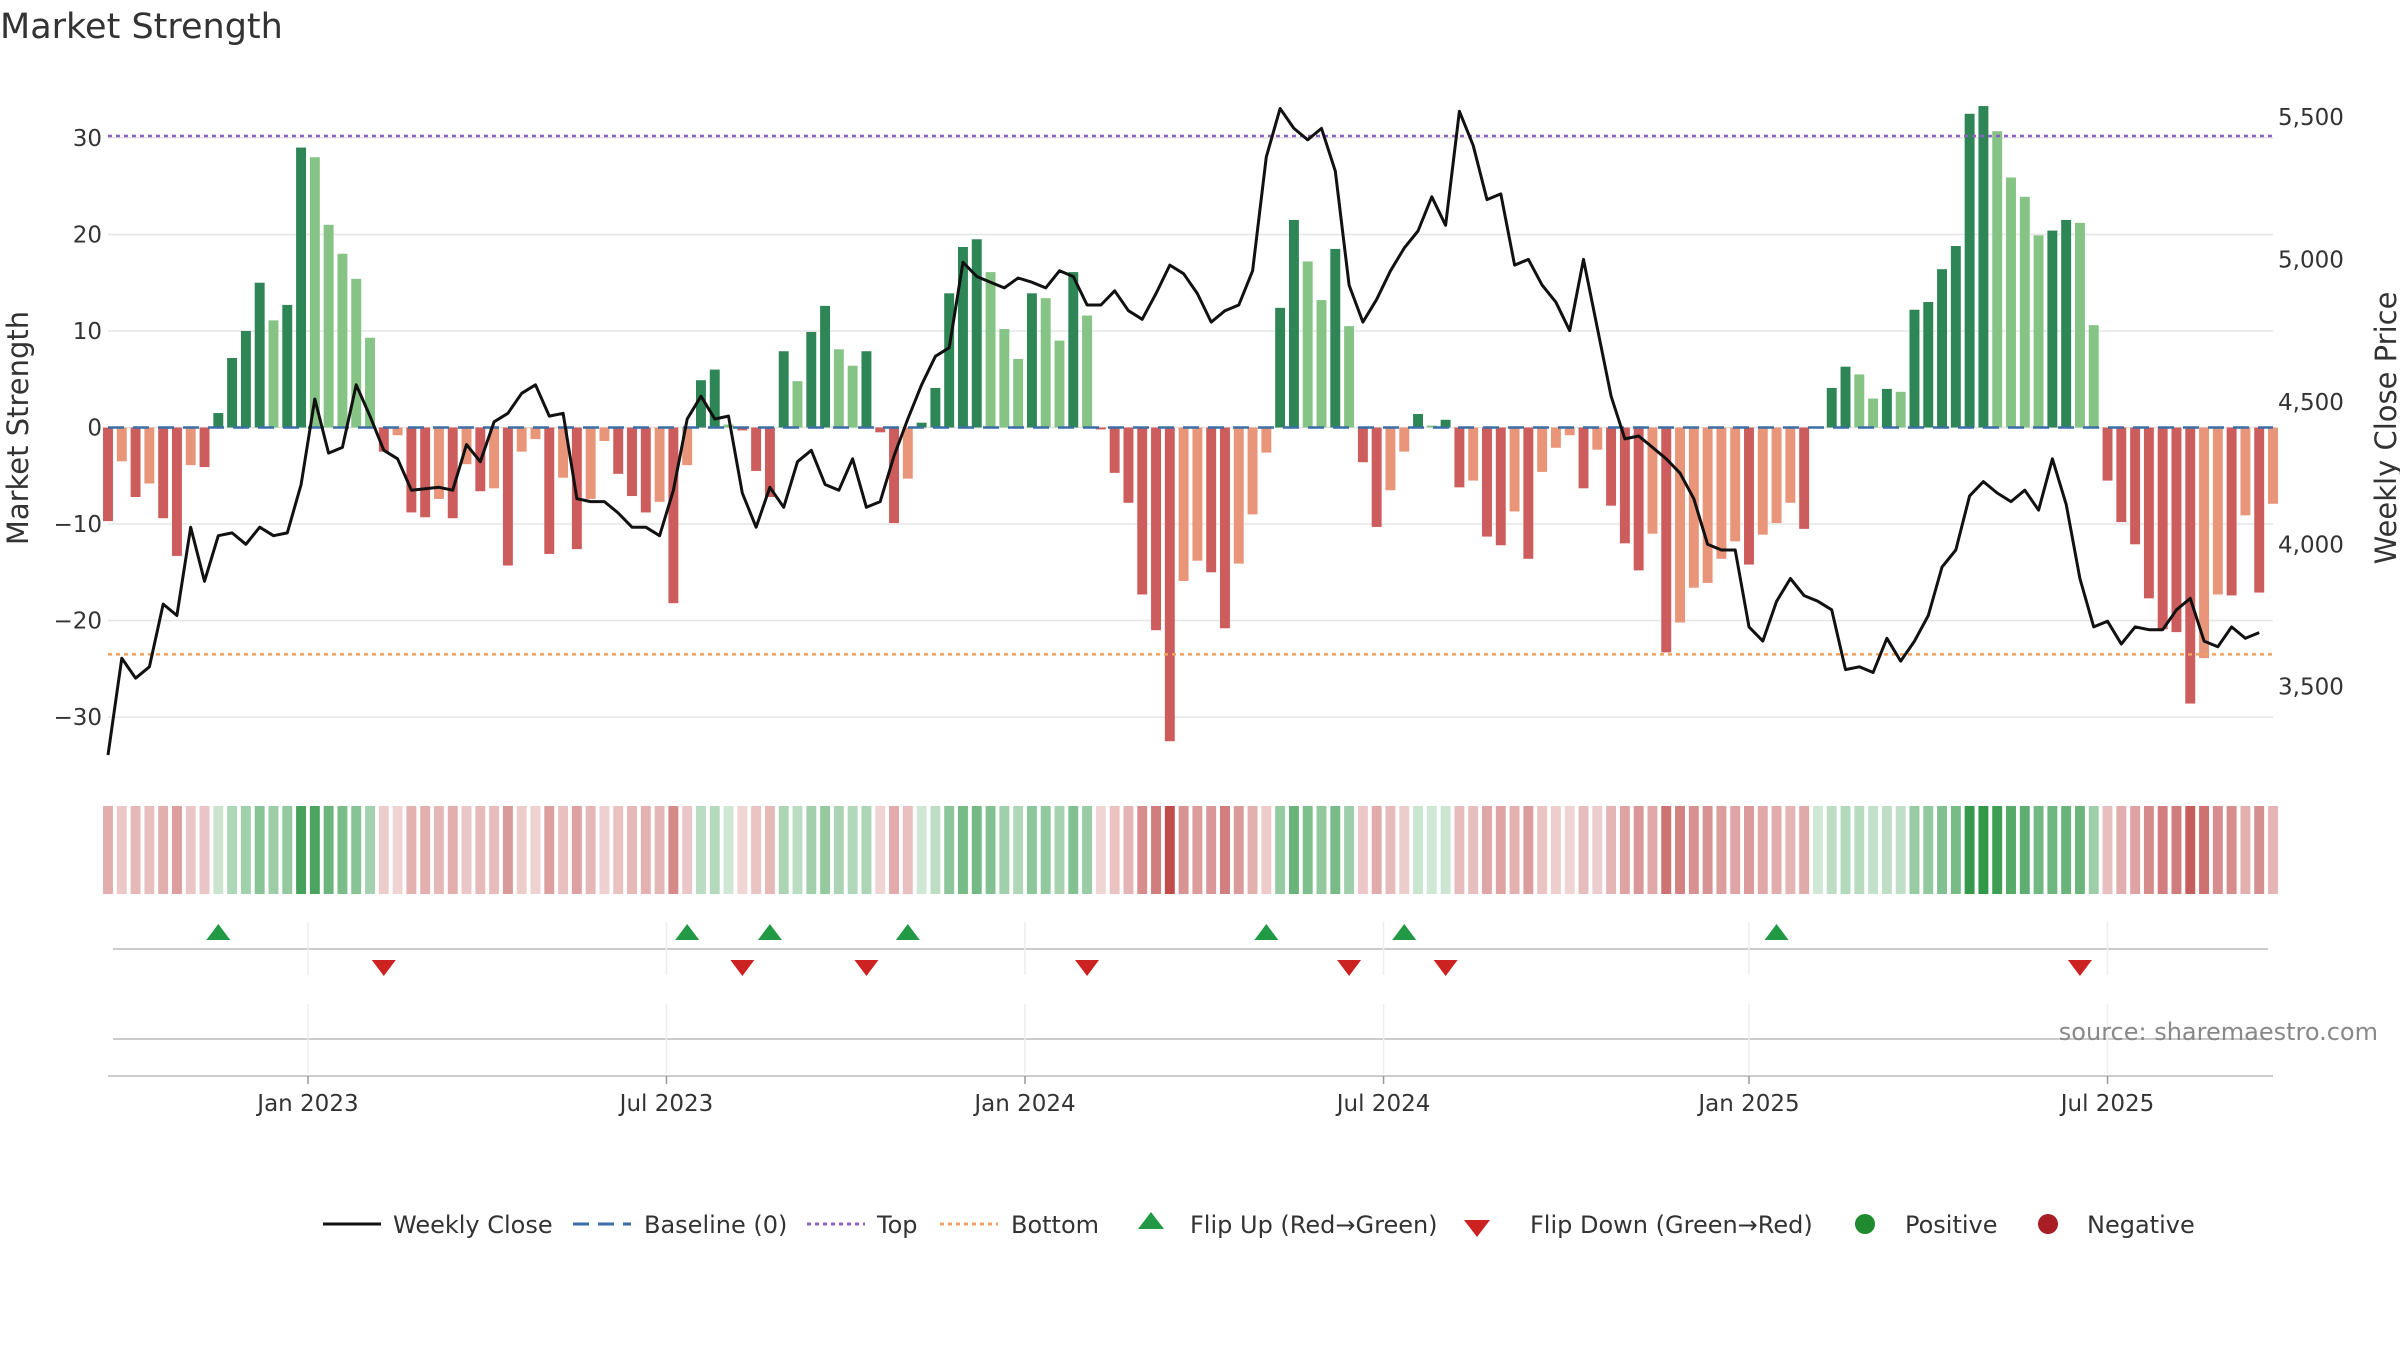 This screenshot has height=1350, width=2400. I want to click on legend-label-baseline: Baseline (0), so click(715, 1225).